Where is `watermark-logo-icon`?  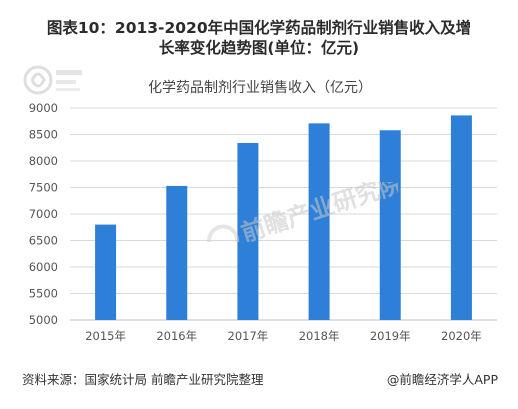
watermark-logo-icon is located at coordinates (52, 80).